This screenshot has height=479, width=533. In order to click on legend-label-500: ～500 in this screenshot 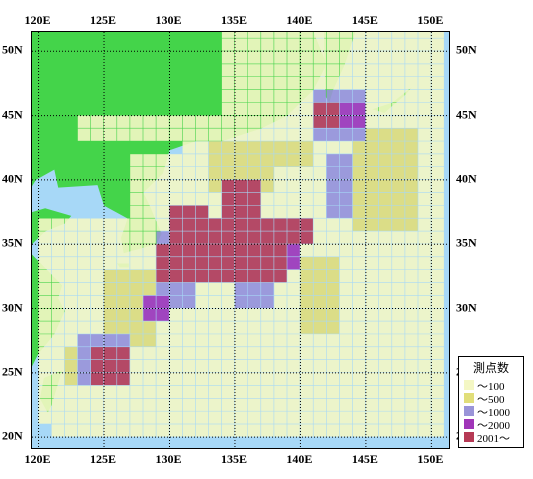, I will do `click(491, 400)`.